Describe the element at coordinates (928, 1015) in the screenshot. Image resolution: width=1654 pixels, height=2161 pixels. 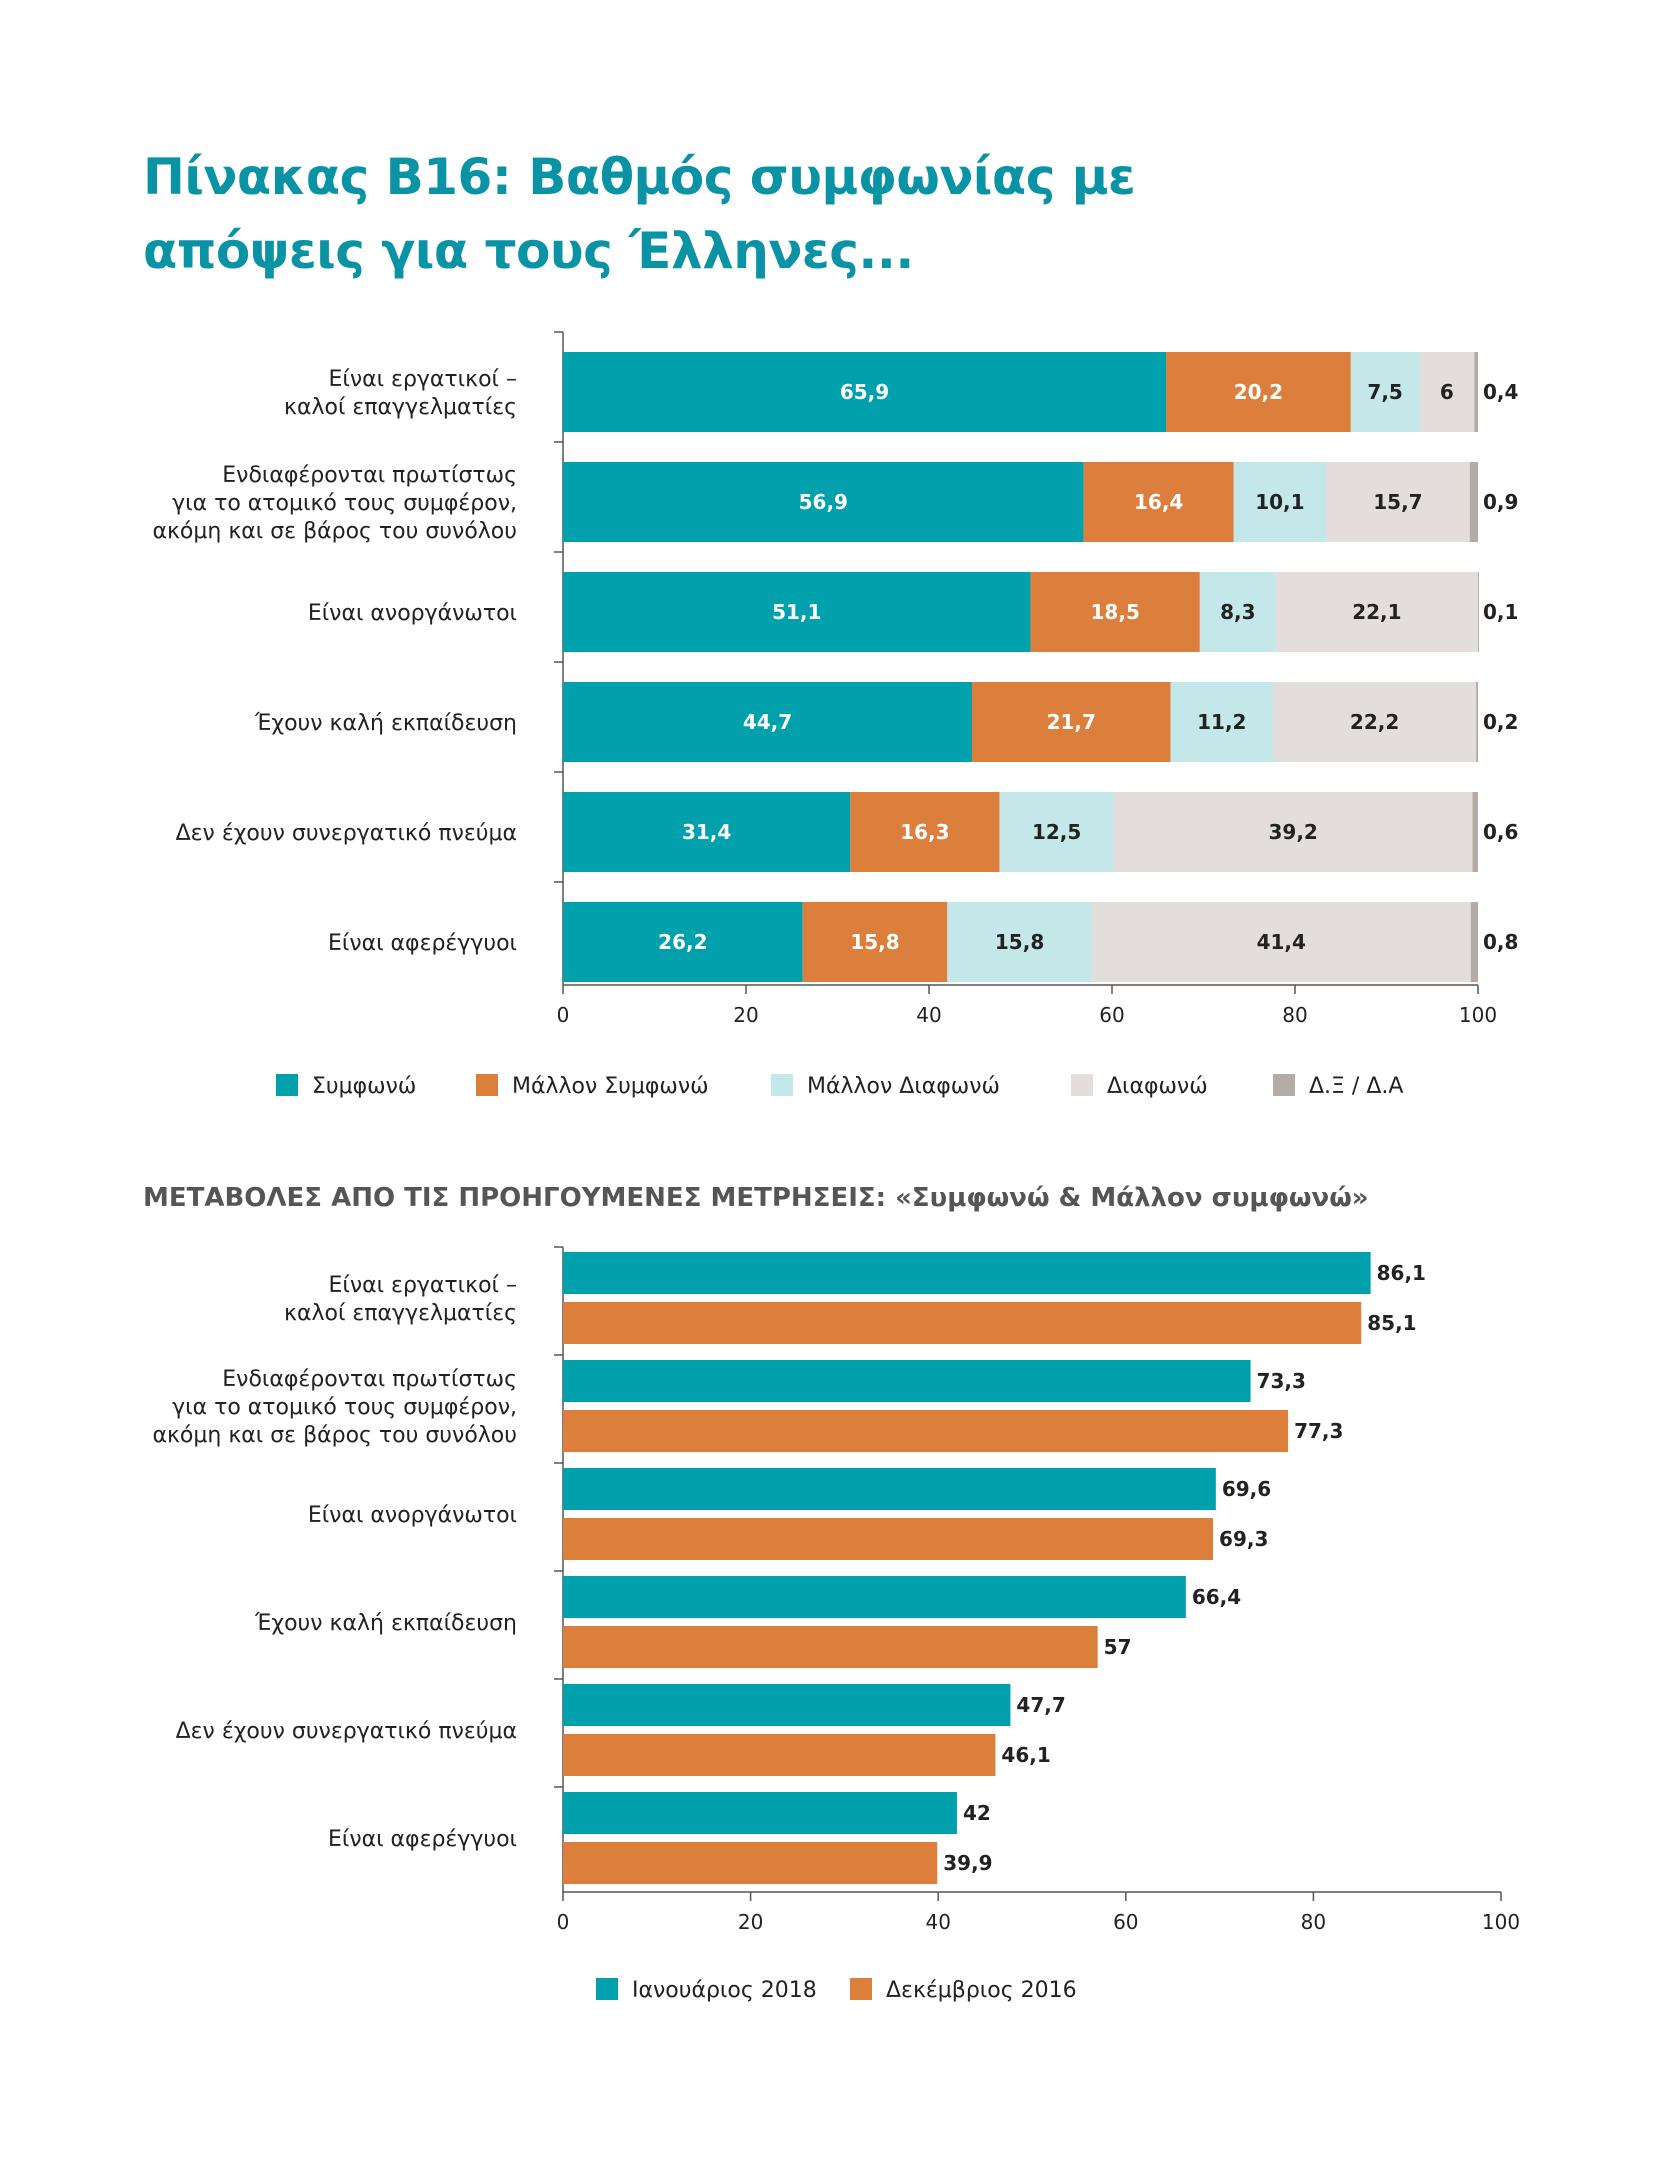
I see `x-tick-label: 40` at that location.